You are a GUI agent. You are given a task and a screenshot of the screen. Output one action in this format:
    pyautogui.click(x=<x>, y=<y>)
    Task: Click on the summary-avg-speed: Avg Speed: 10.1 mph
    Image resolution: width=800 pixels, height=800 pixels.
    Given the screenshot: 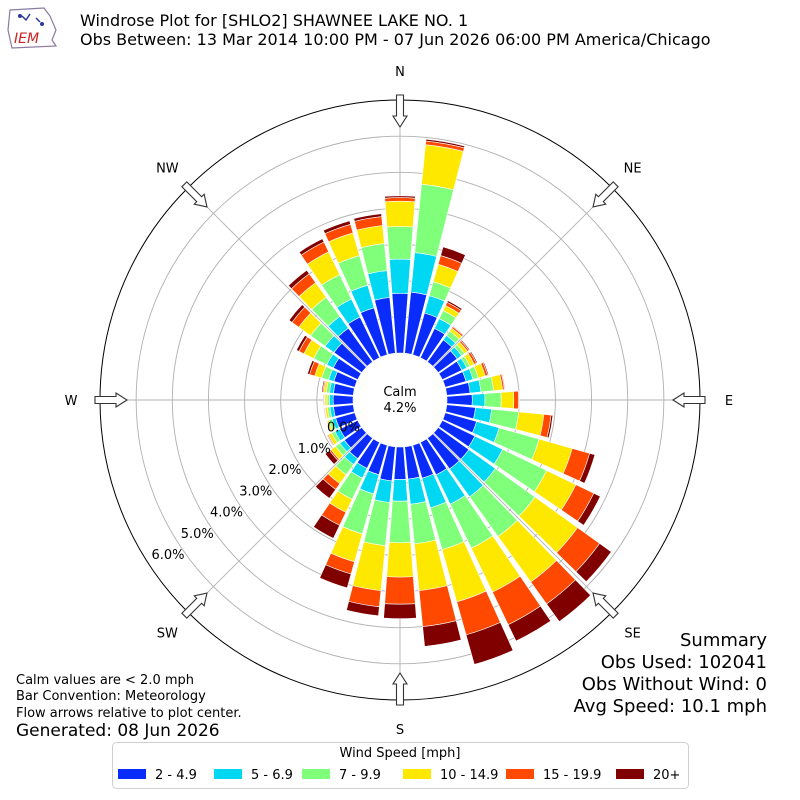 What is the action you would take?
    pyautogui.click(x=670, y=706)
    